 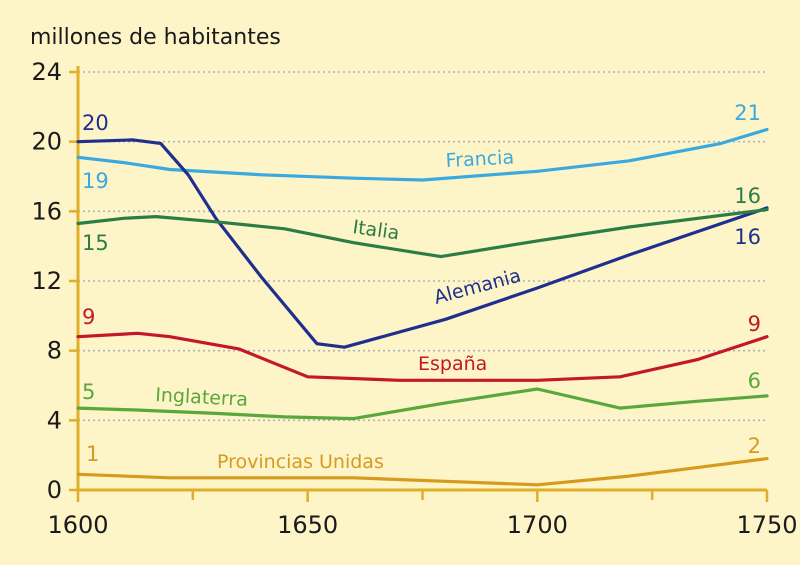 I want to click on x-tick-label-1600: 1600, so click(x=77, y=525).